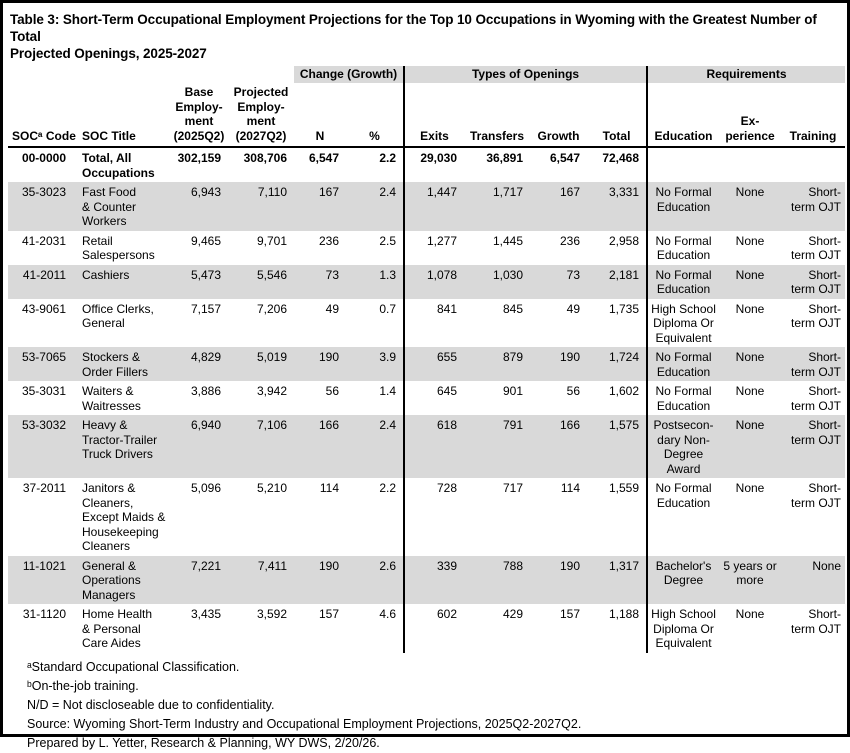 This screenshot has height=753, width=850. I want to click on cell-exits: 728, so click(434, 517).